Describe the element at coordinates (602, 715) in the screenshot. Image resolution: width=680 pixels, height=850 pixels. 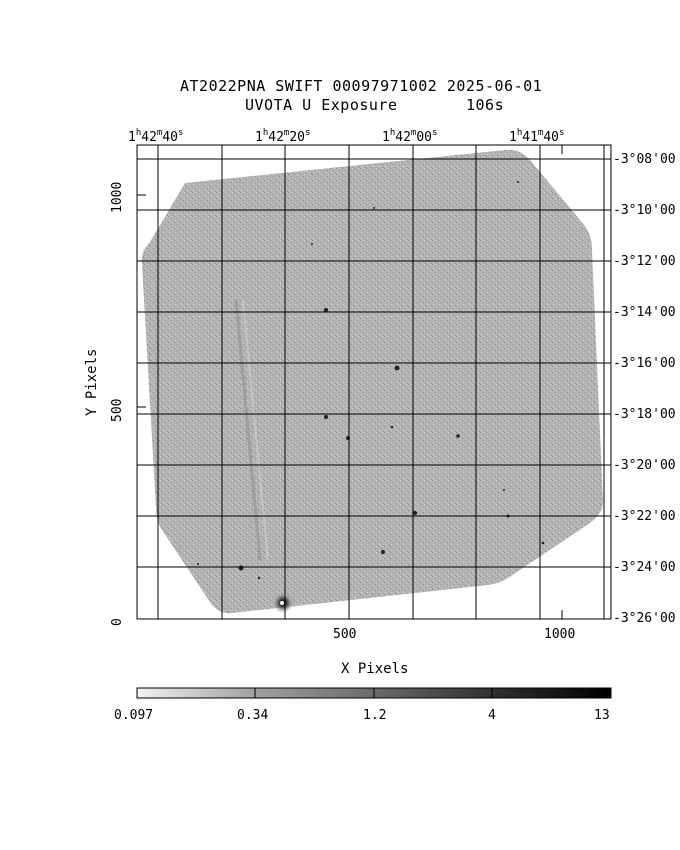
I see `colorbar-label: 13` at that location.